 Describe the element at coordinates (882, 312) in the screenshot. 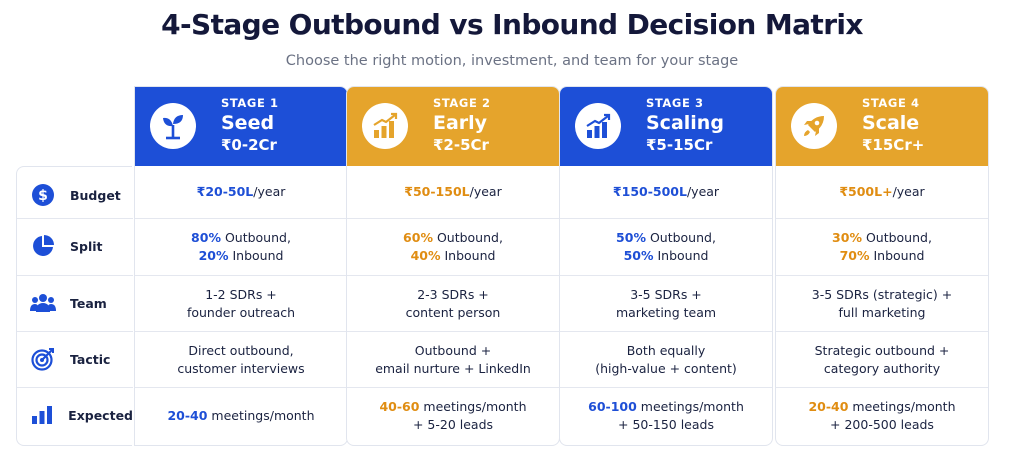

I see `team-line-2: full marketing` at that location.